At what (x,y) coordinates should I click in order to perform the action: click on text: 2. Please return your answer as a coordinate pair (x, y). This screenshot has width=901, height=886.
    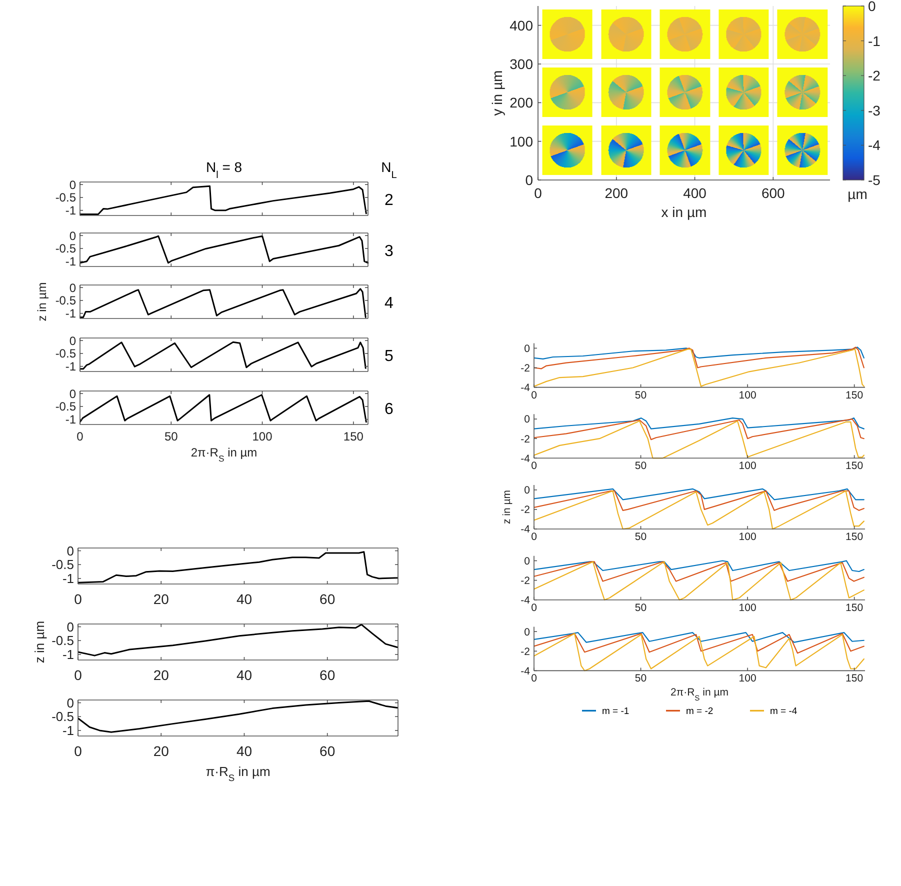
    Looking at the image, I should click on (389, 200).